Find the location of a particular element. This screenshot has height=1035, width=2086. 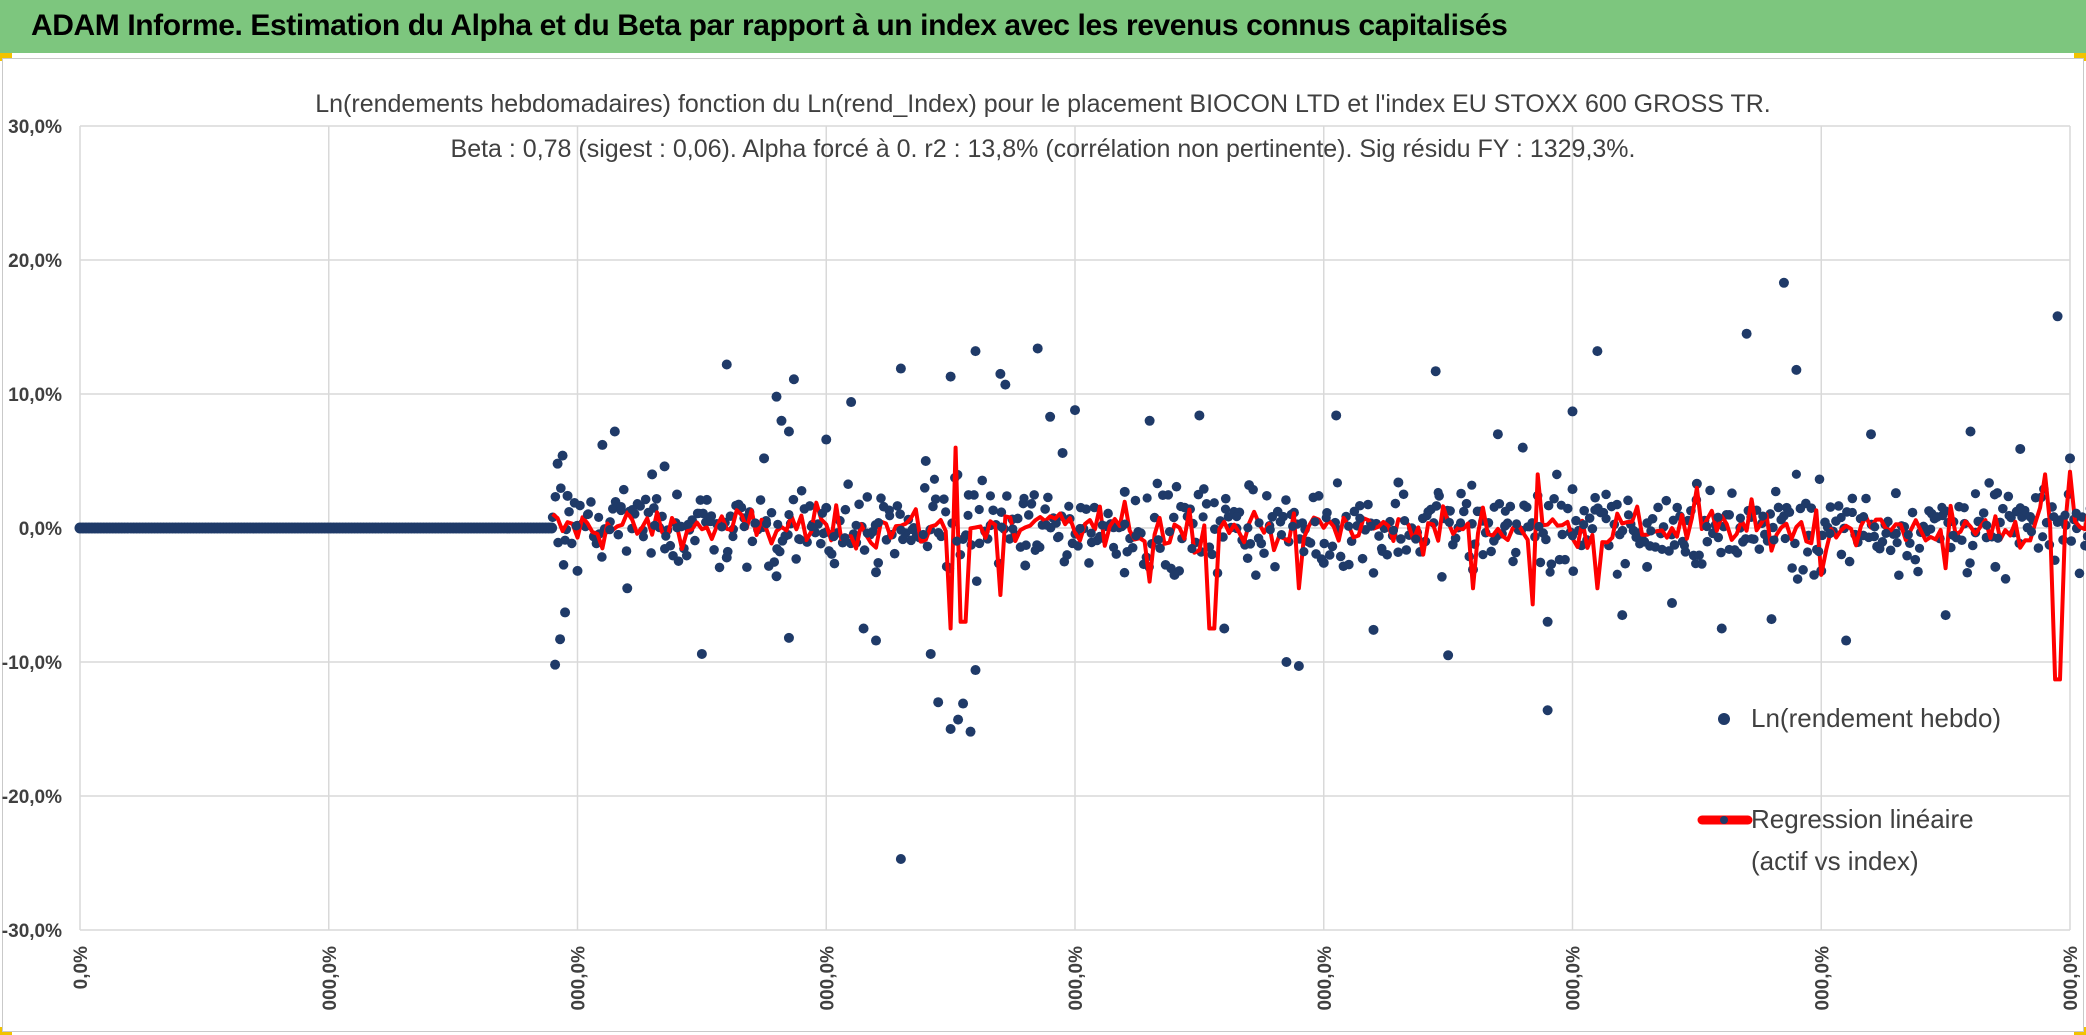

legend-label-scatter: Ln(rendement hebdo) is located at coordinates (1876, 718).